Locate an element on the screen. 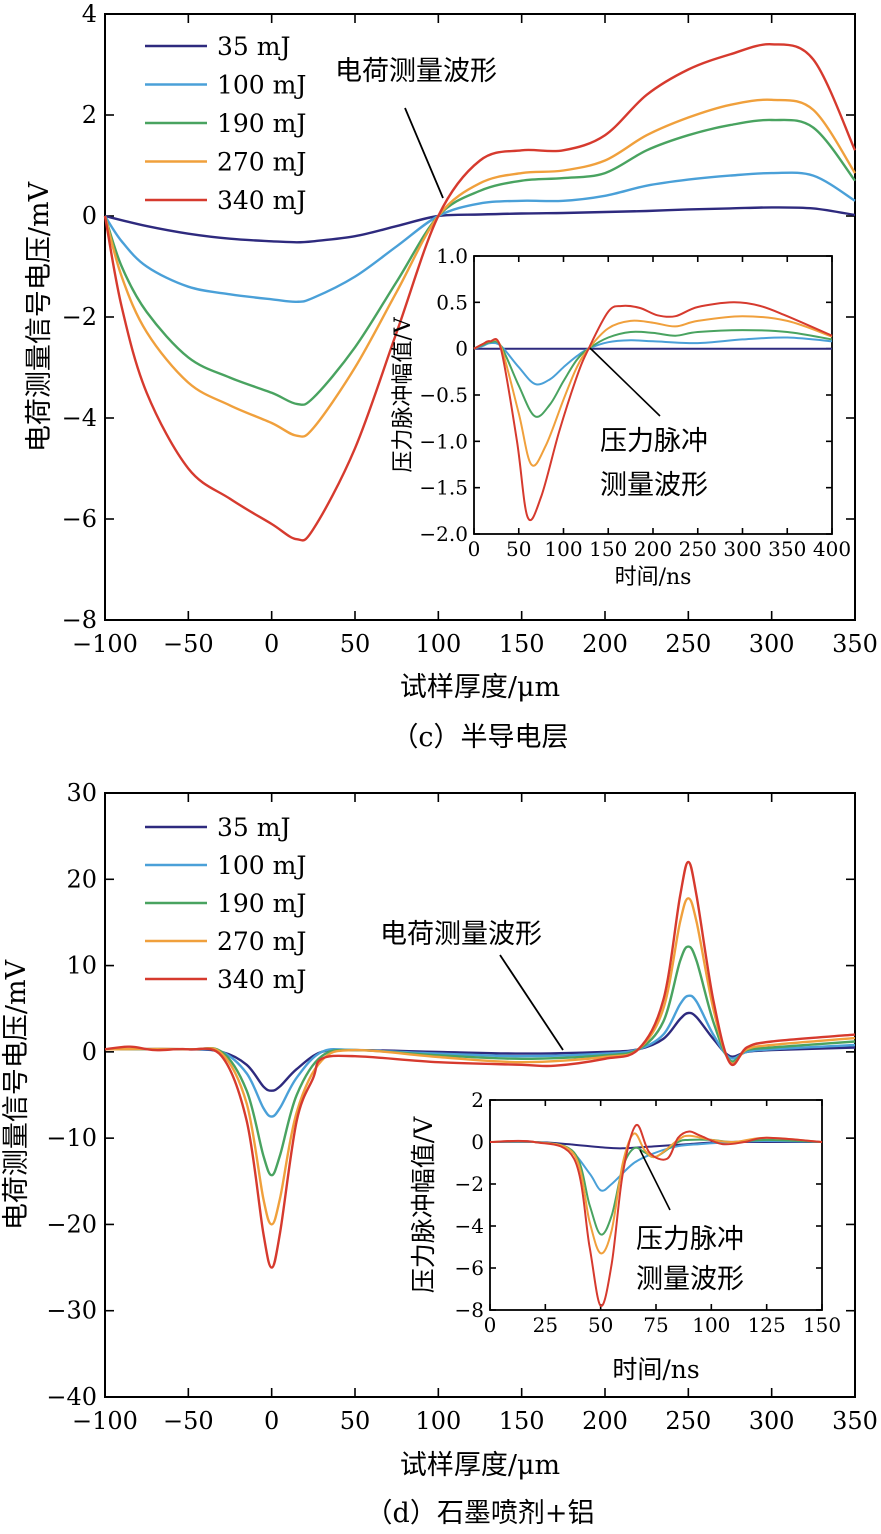 The height and width of the screenshot is (1534, 881). panel-d-annotation-leader is located at coordinates (531, 1002).